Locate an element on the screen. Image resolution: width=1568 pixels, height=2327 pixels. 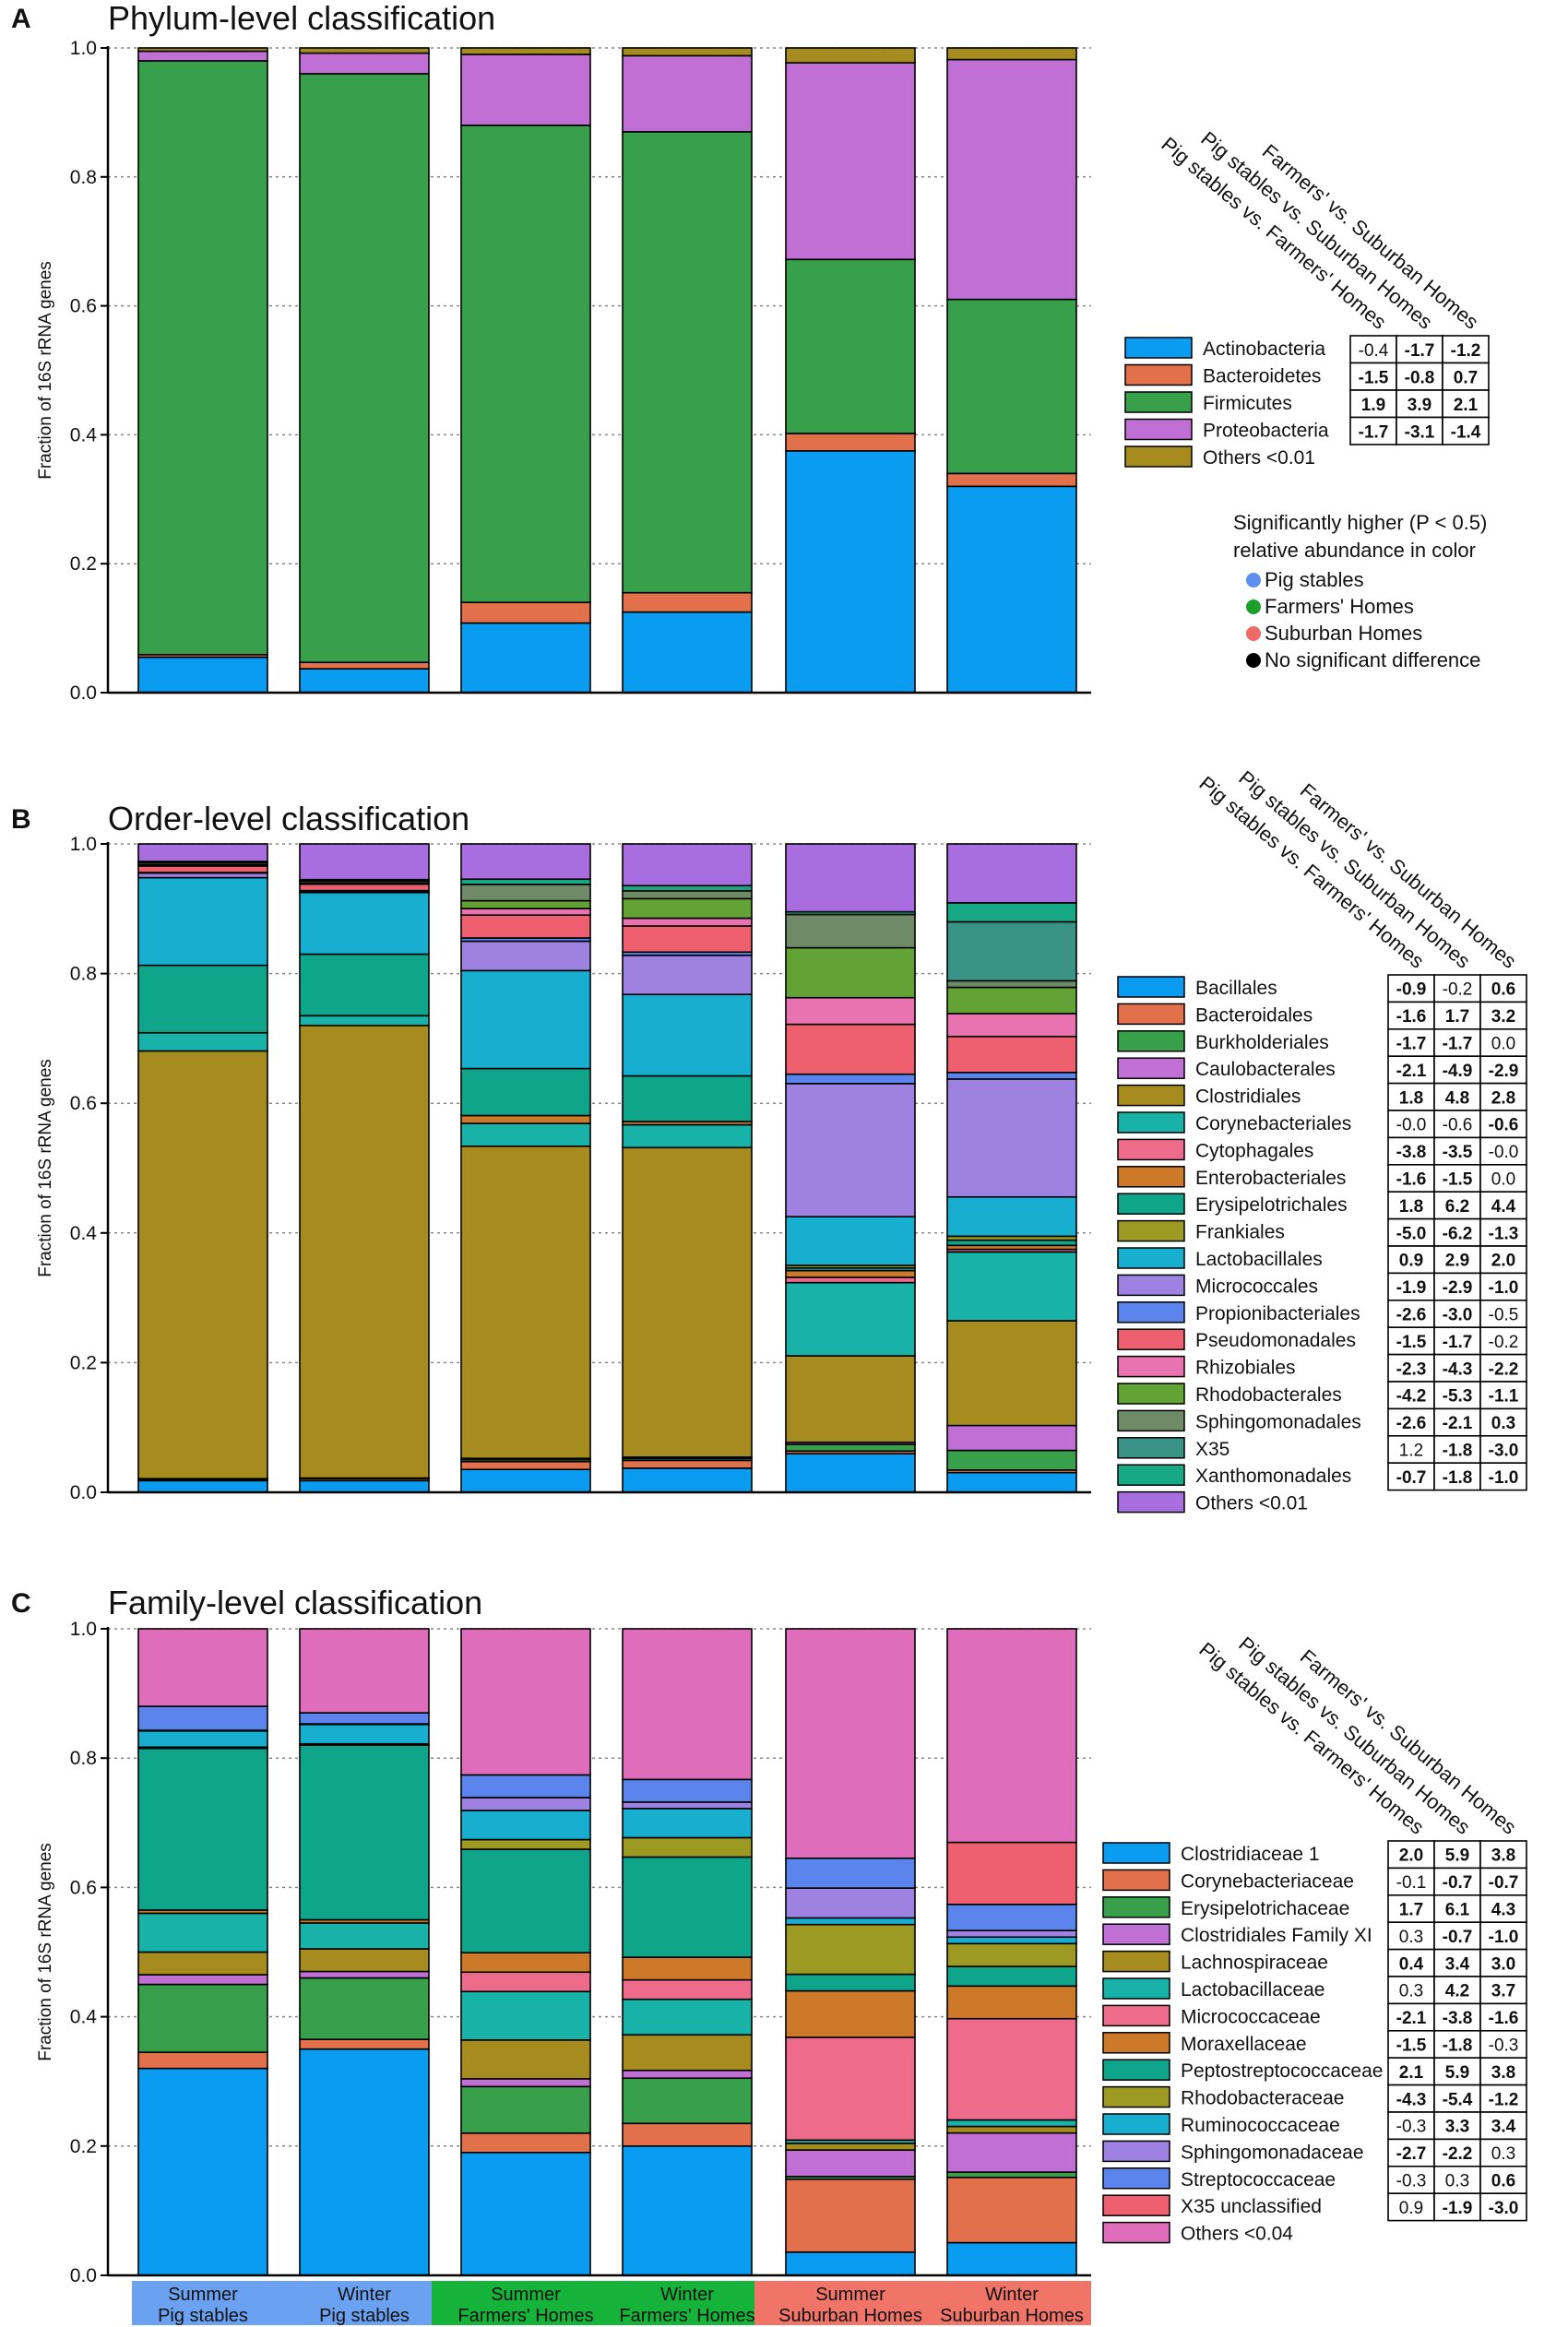
stat-value: 0.3 is located at coordinates (1503, 1424).